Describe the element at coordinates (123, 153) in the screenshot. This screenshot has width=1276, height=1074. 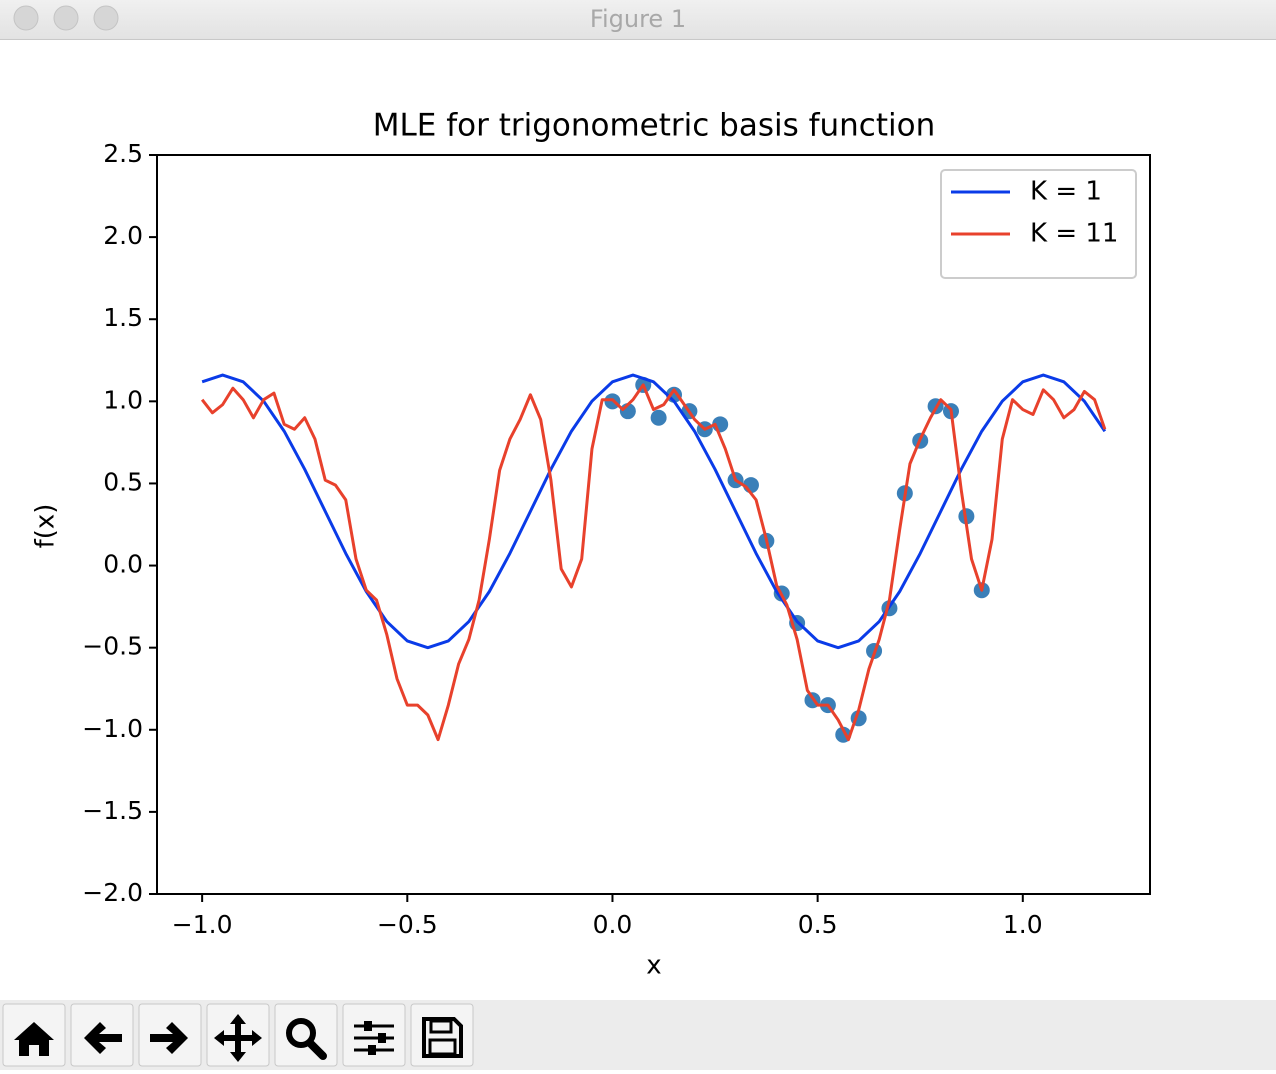
I see `y-tick-label: 2.5` at that location.